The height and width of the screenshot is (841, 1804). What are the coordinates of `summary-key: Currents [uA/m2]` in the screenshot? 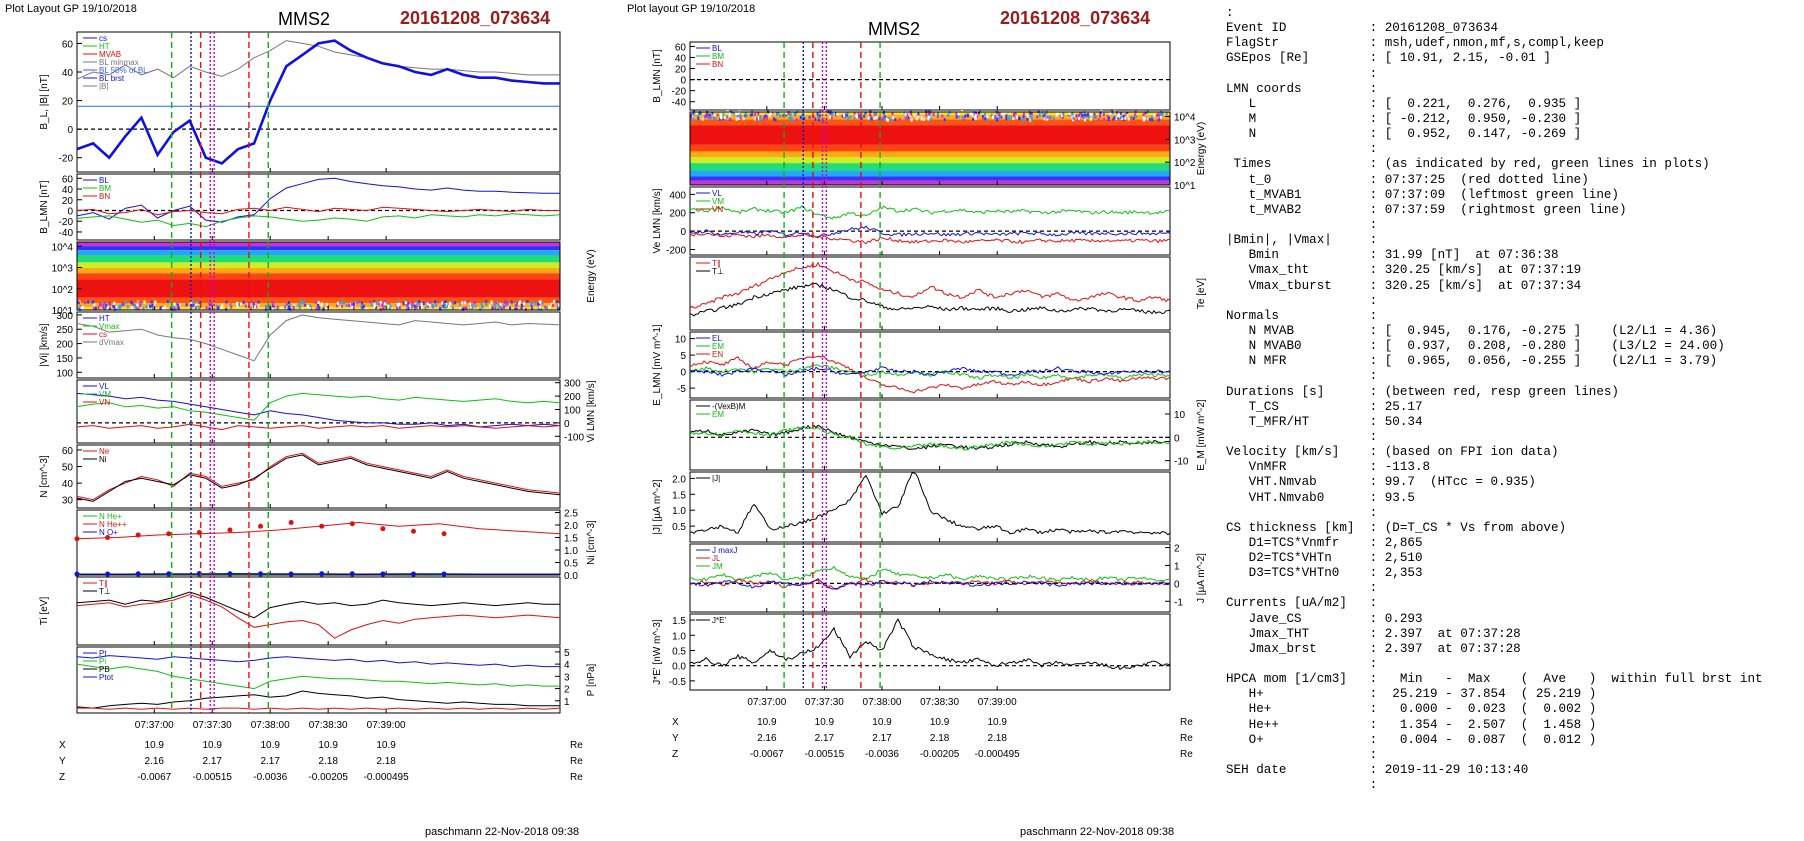 It's located at (1298, 603).